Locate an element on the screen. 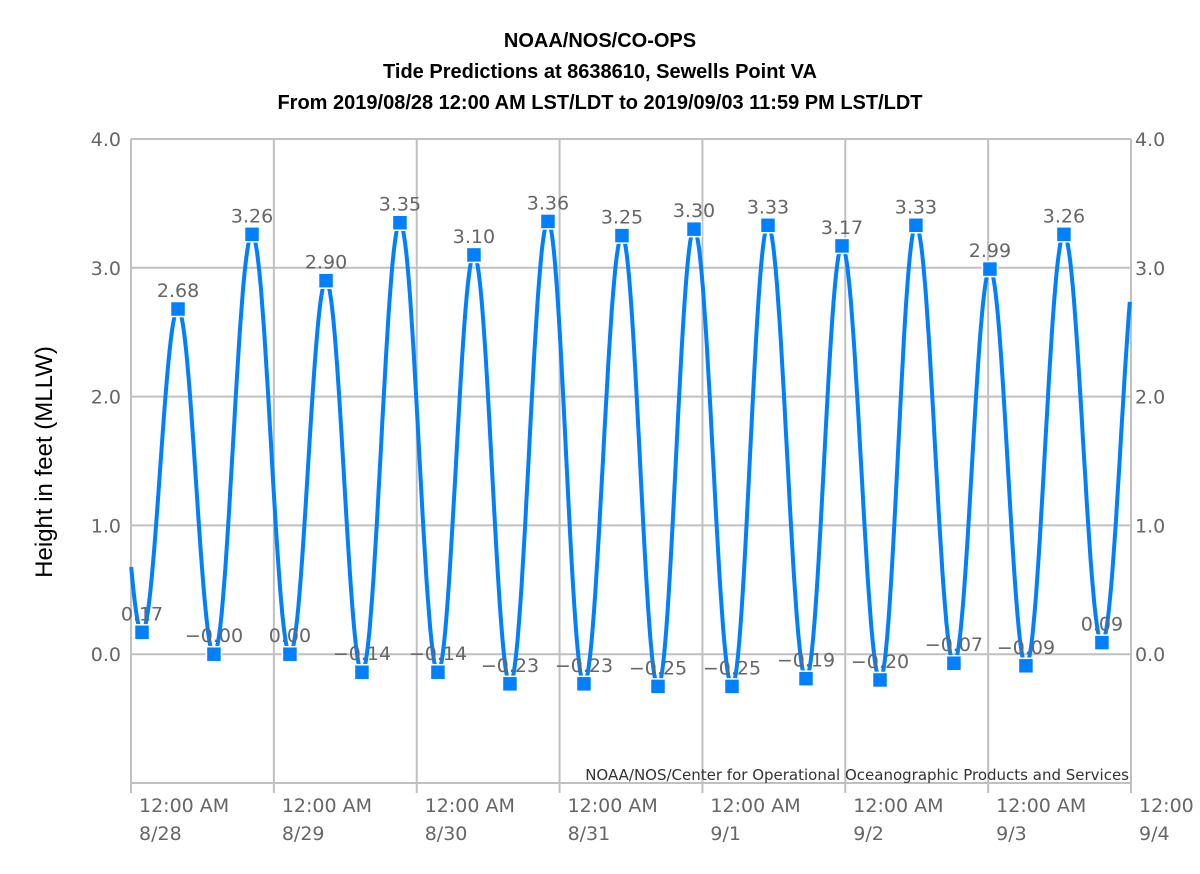 Image resolution: width=1200 pixels, height=874 pixels. data-label: −0.20 is located at coordinates (880, 662).